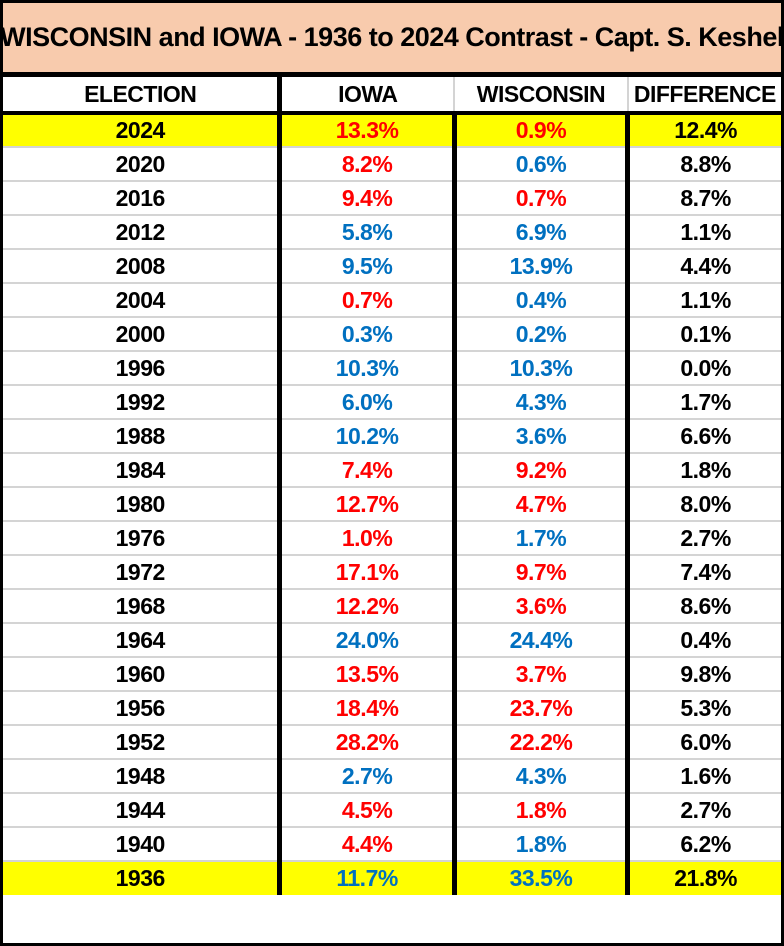 Image resolution: width=784 pixels, height=946 pixels. I want to click on table-row: 1972 17.1% 9.7% 7.4%, so click(392, 571).